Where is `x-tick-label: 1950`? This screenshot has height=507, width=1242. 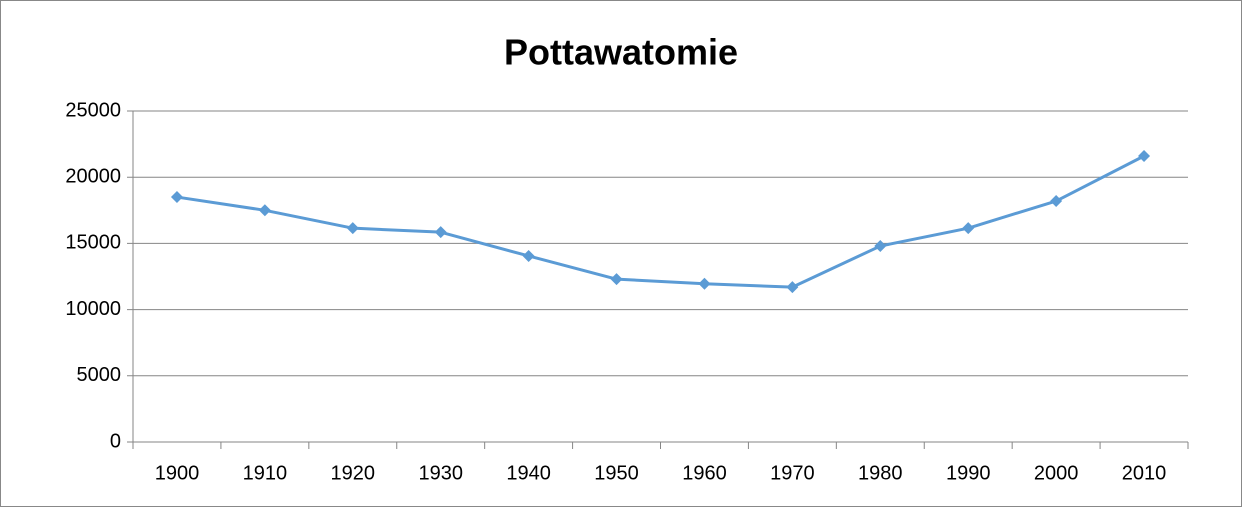 x-tick-label: 1950 is located at coordinates (616, 473).